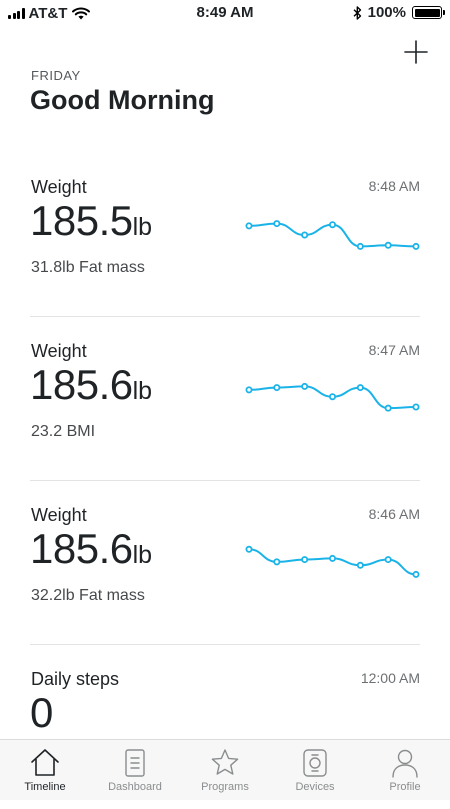 The image size is (450, 809). Describe the element at coordinates (405, 787) in the screenshot. I see `tab-label: Profile` at that location.